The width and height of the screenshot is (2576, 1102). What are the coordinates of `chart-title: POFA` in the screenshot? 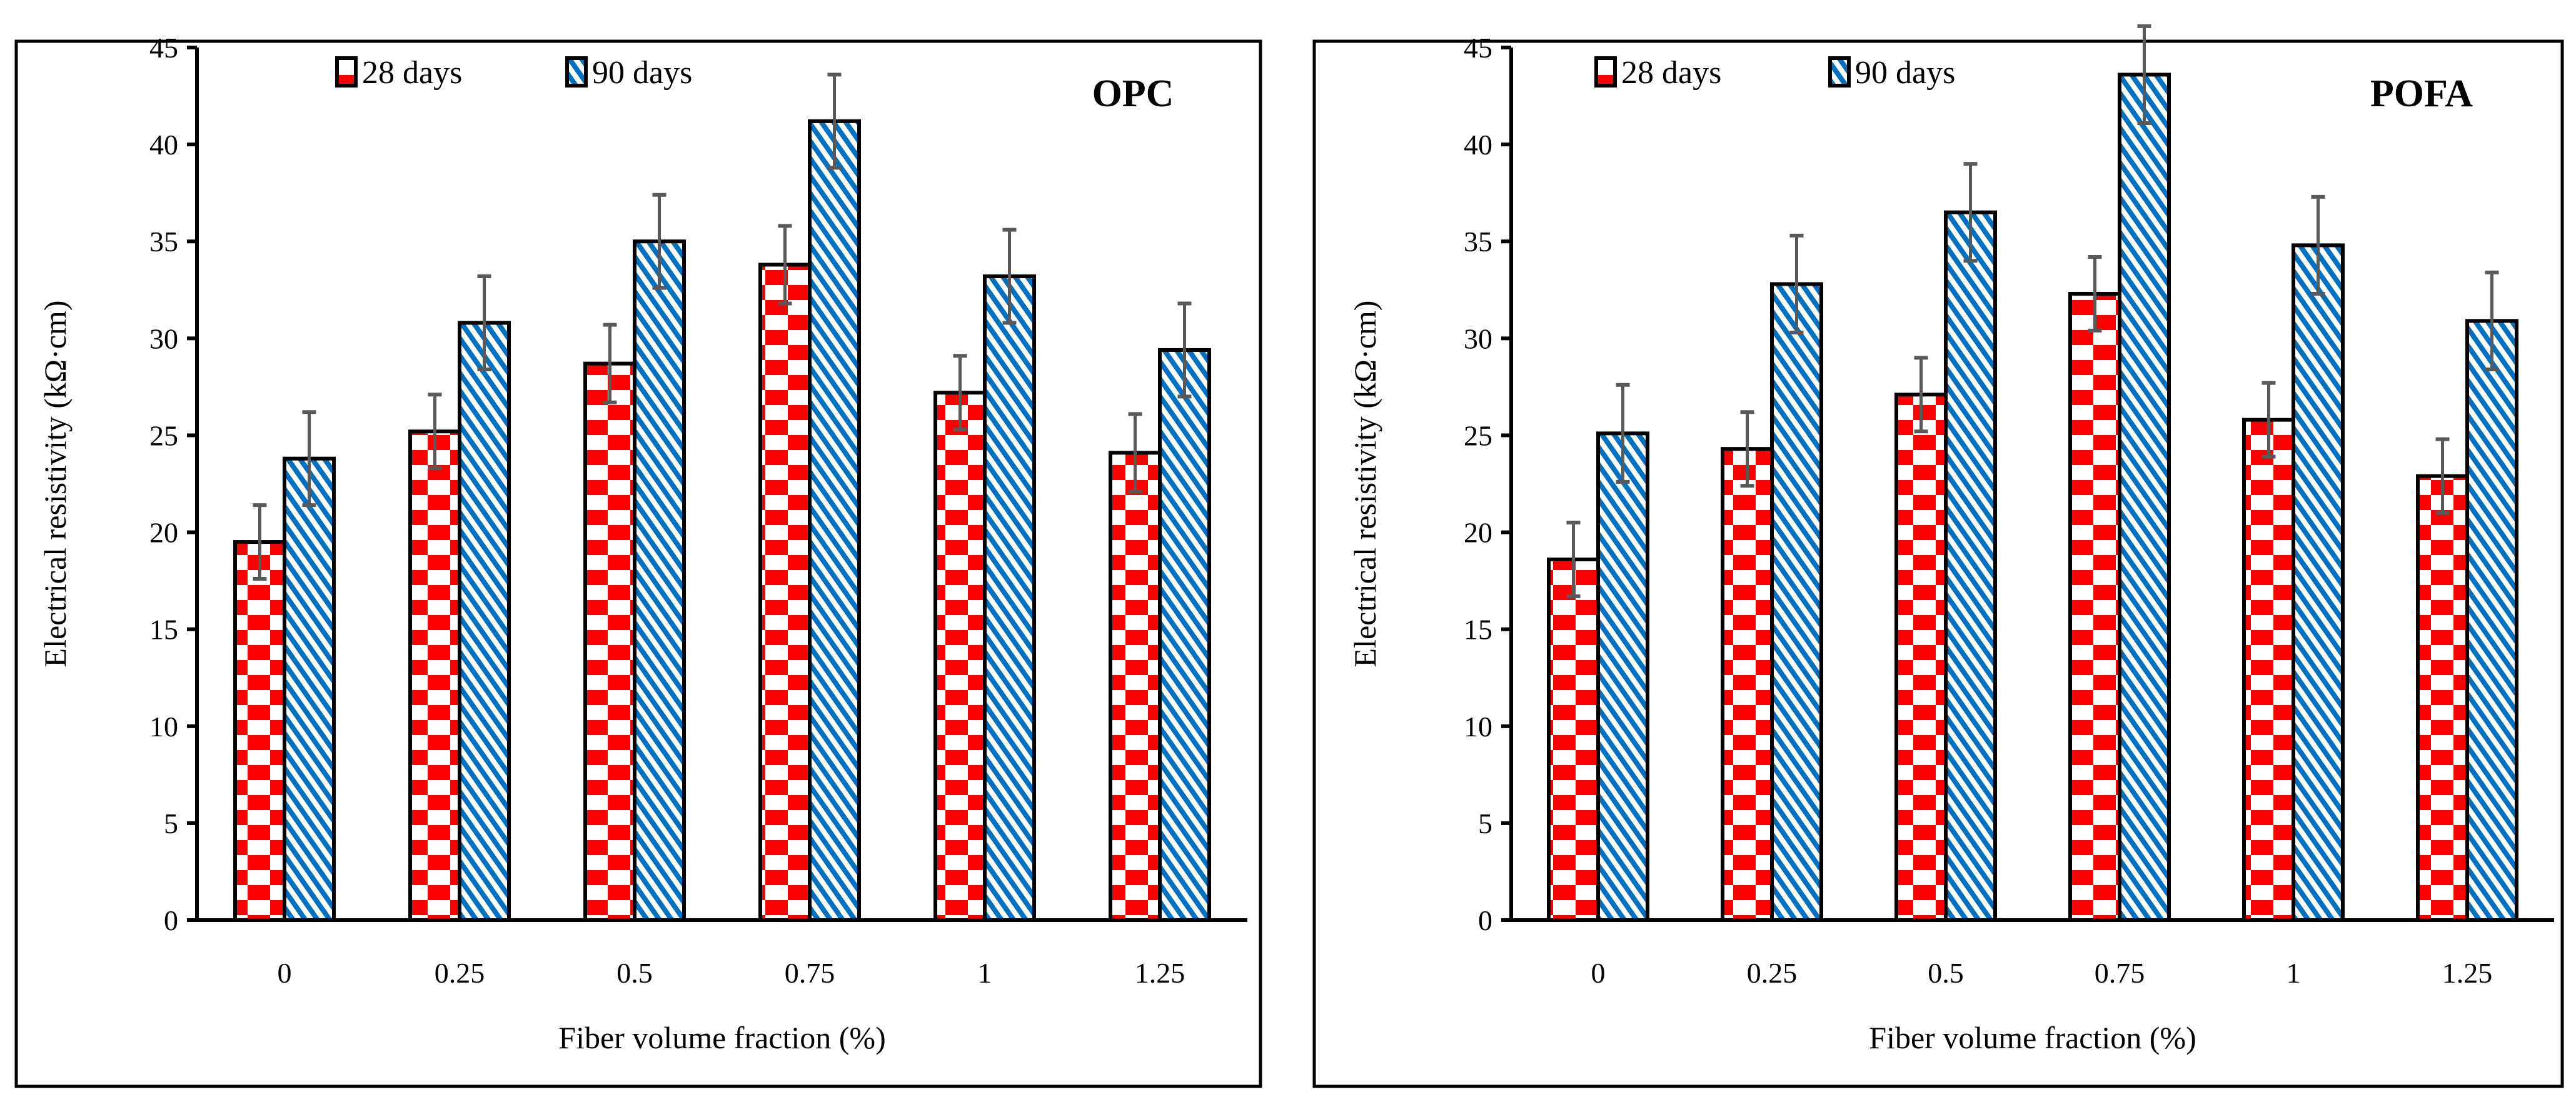 It's located at (2421, 94).